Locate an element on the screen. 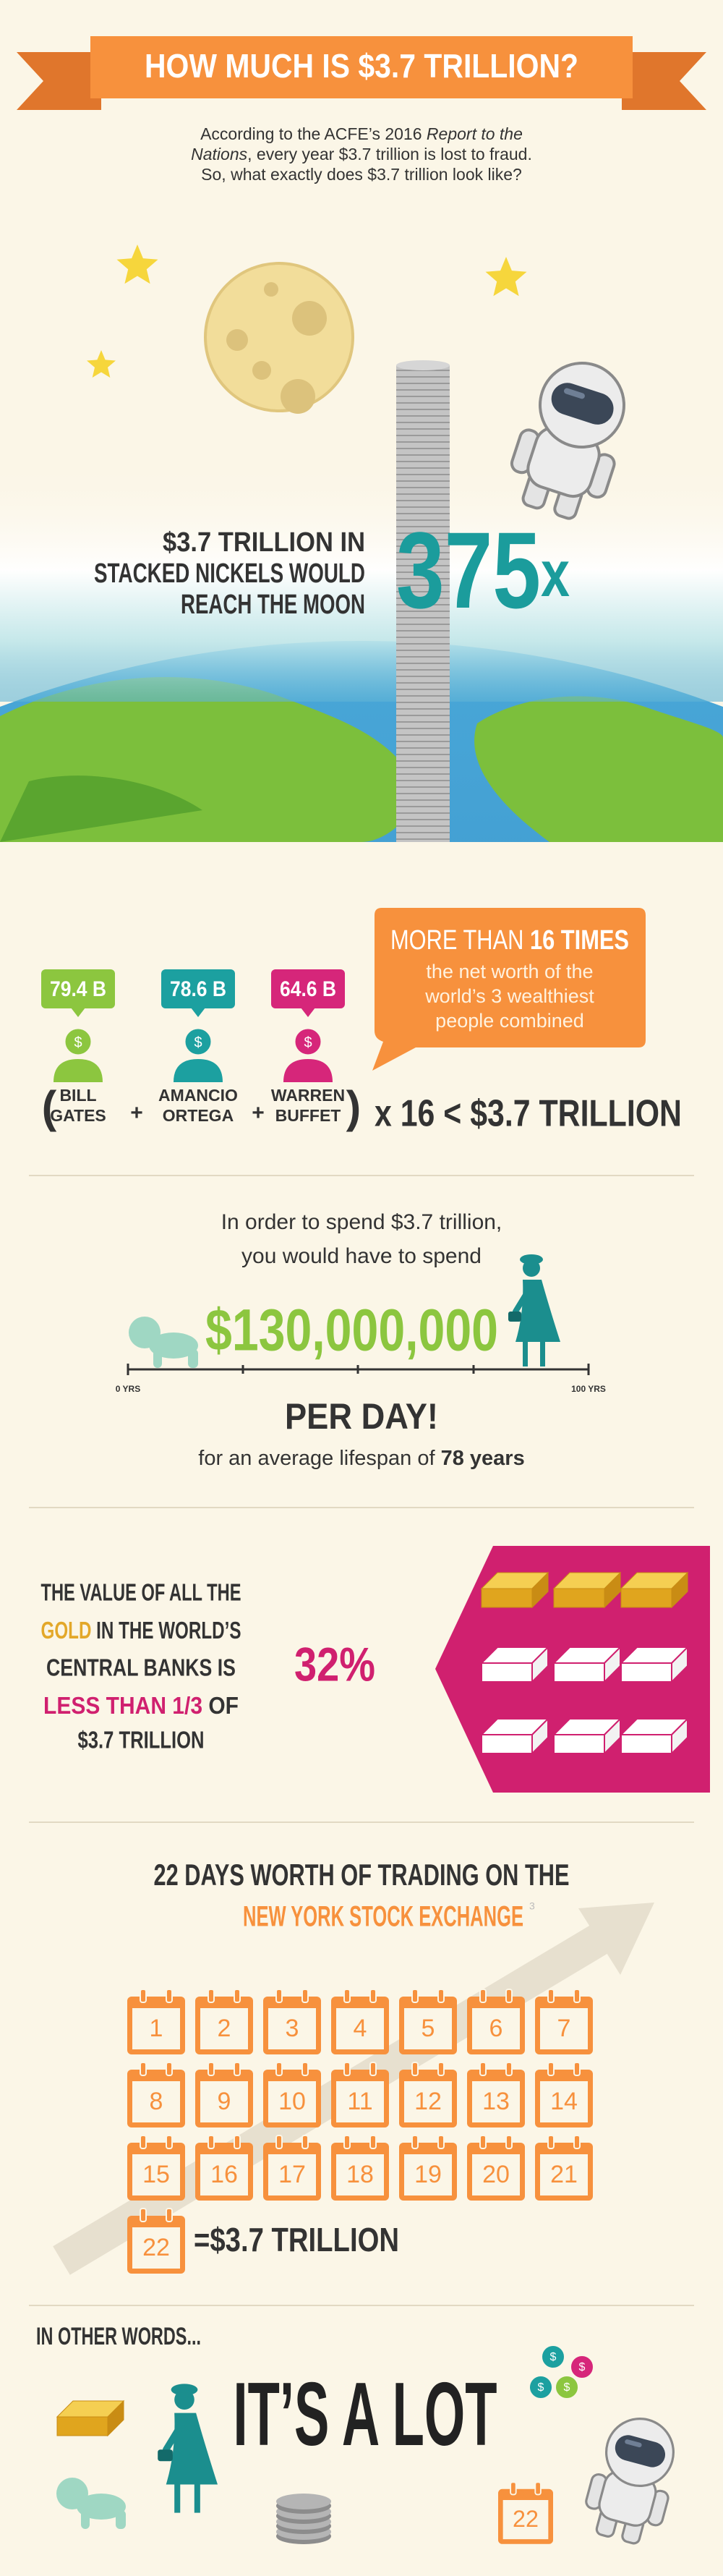 The width and height of the screenshot is (723, 2576). land is located at coordinates (101, 808).